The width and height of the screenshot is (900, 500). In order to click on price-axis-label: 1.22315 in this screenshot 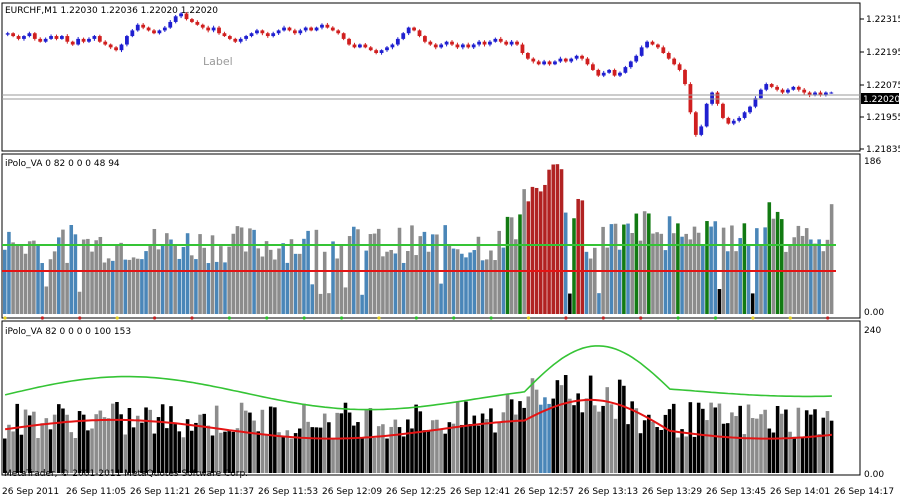, I will do `click(883, 20)`.